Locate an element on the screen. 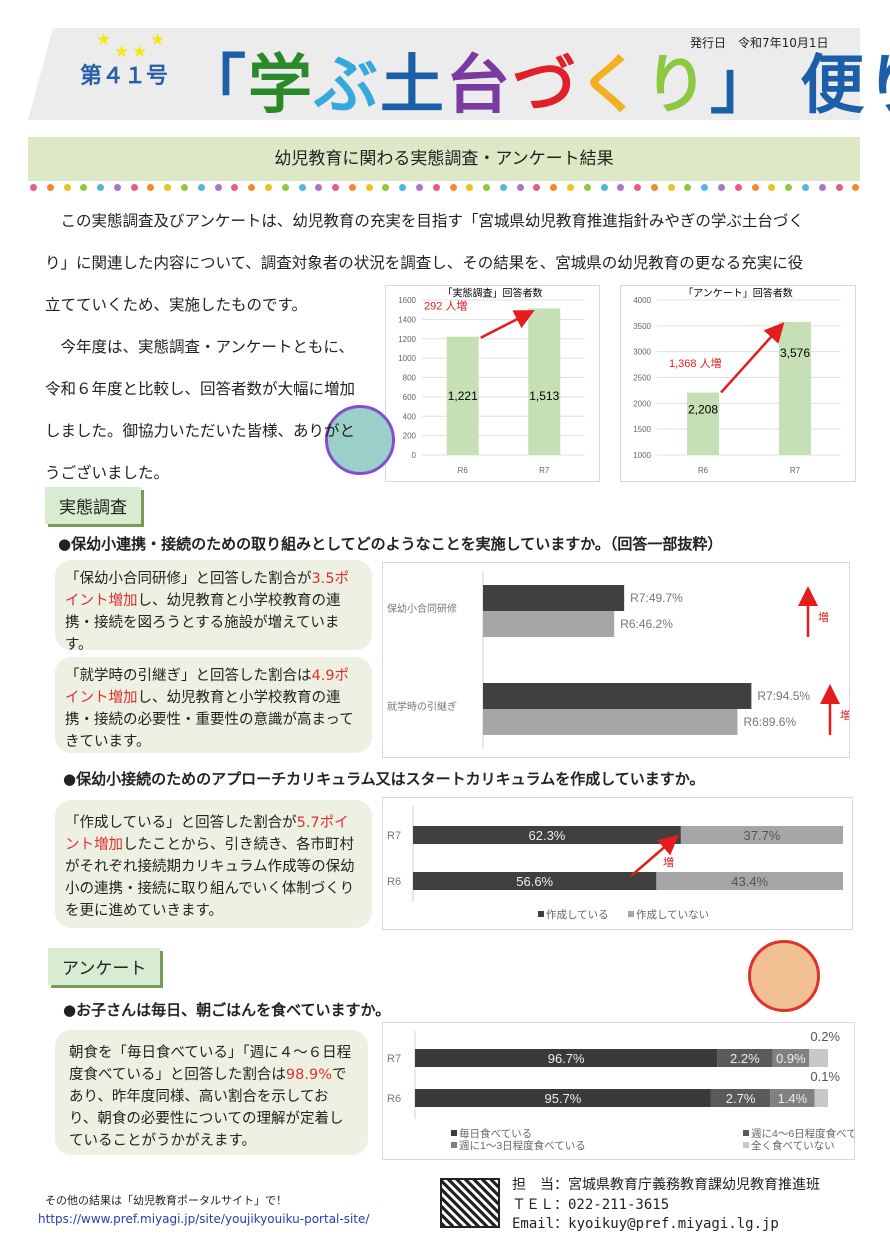 The width and height of the screenshot is (890, 1259). annotation: 1,368 人増 is located at coordinates (695, 363).